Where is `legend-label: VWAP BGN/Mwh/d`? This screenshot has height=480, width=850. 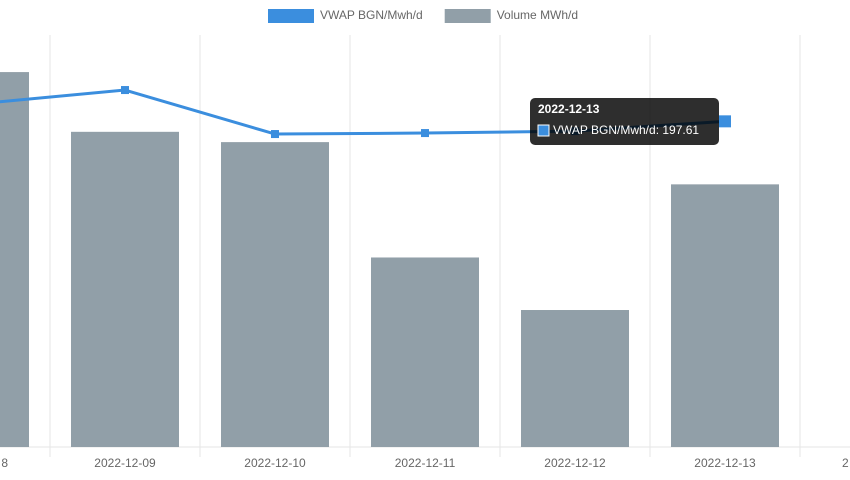
legend-label: VWAP BGN/Mwh/d is located at coordinates (371, 15).